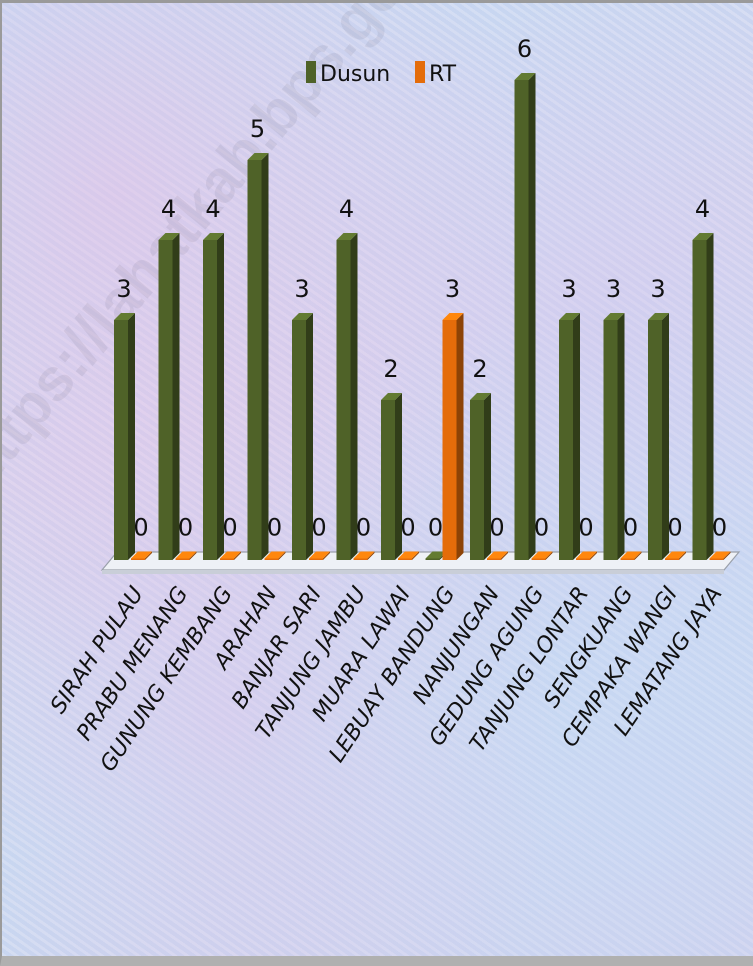  What do you see at coordinates (301, 289) in the screenshot?
I see `data-label-dusun-4: 3` at bounding box center [301, 289].